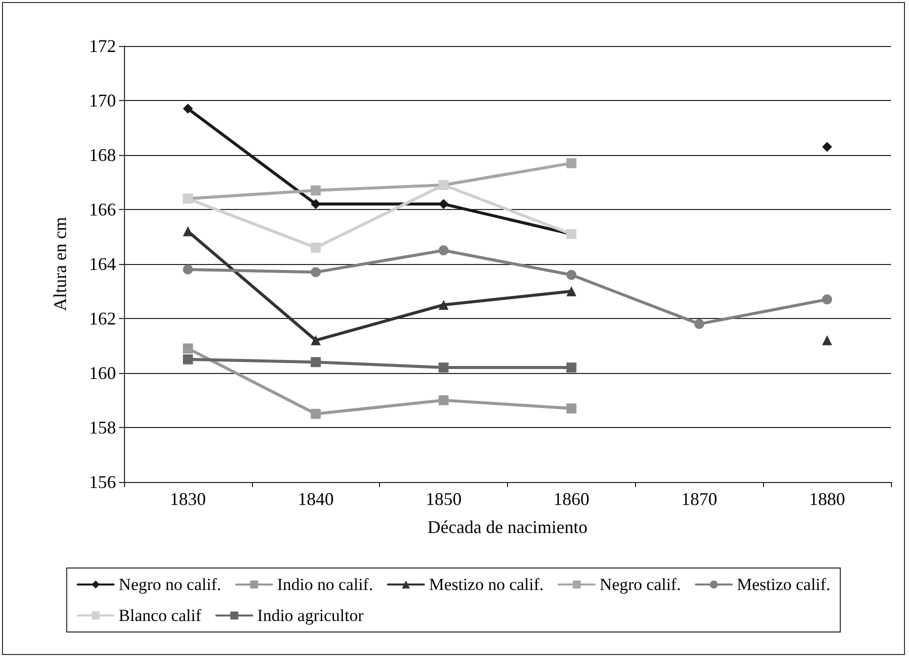 The image size is (909, 659). Describe the element at coordinates (170, 584) in the screenshot. I see `legend-label: Negro no calif.` at that location.